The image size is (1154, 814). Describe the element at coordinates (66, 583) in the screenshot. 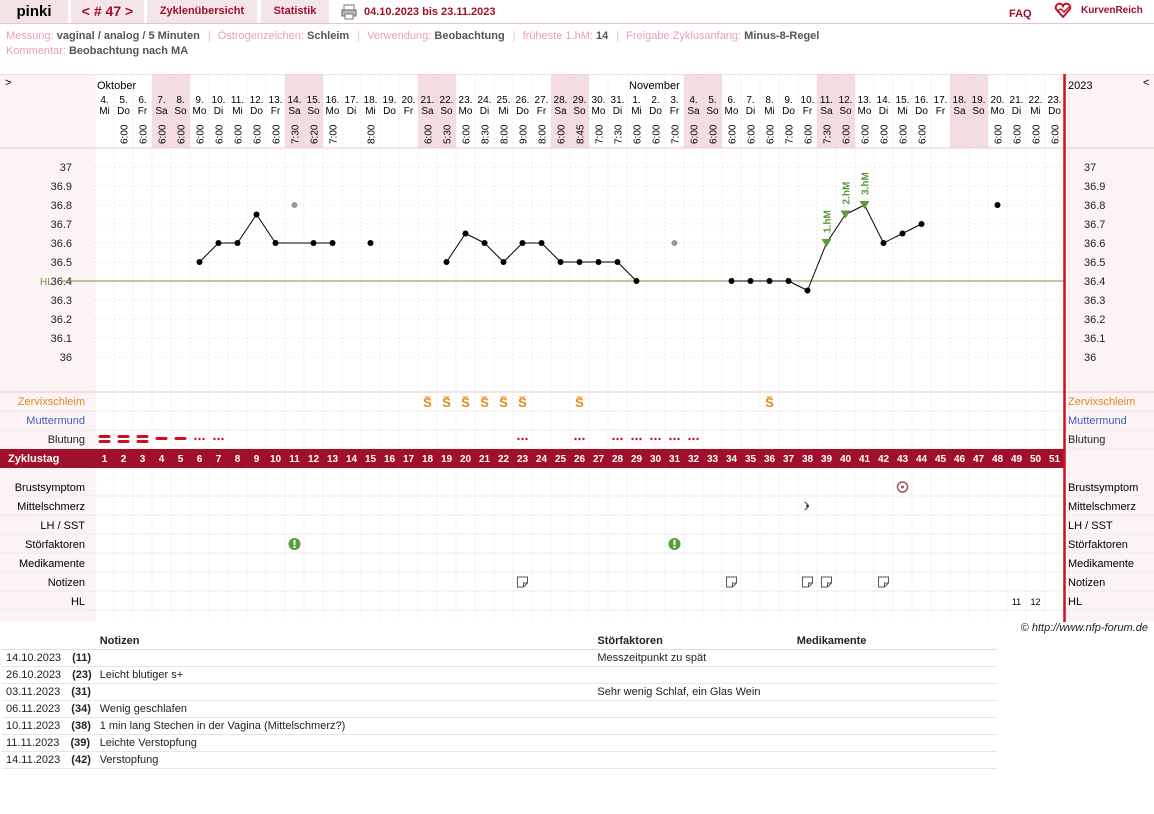

I see `row-label-notizen: Notizen` at that location.